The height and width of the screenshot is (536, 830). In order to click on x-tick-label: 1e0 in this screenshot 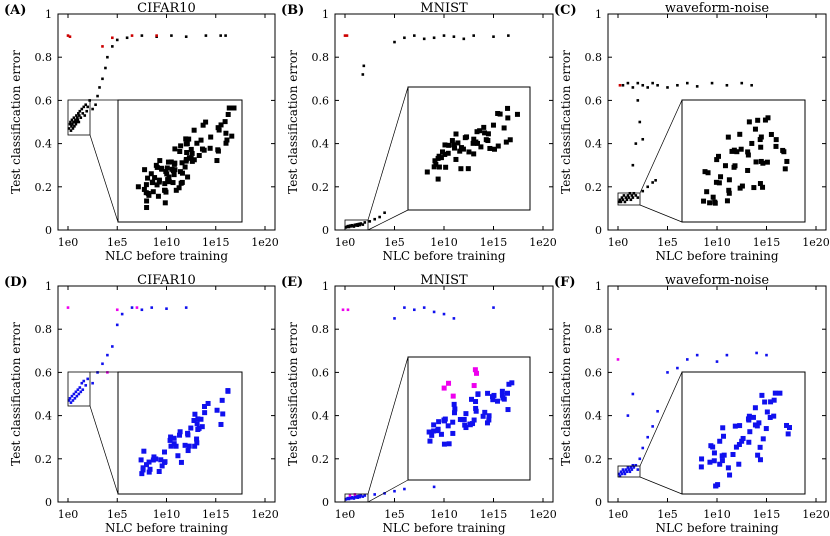, I will do `click(68, 514)`.